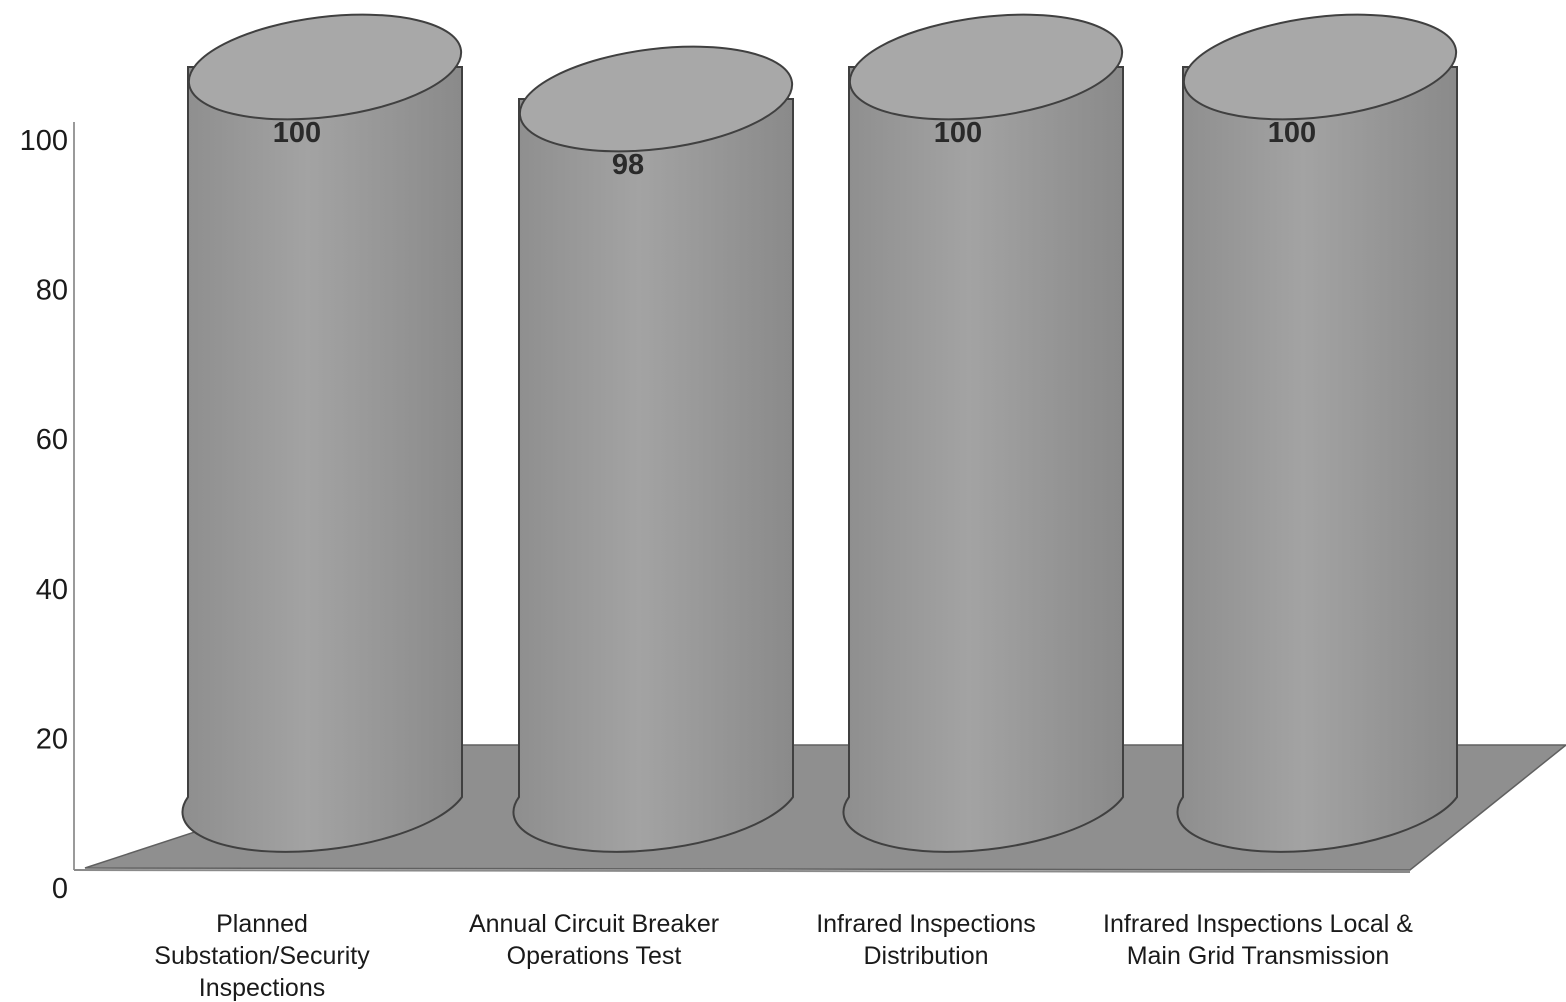  Describe the element at coordinates (52, 440) in the screenshot. I see `y-tick-label: 60` at that location.